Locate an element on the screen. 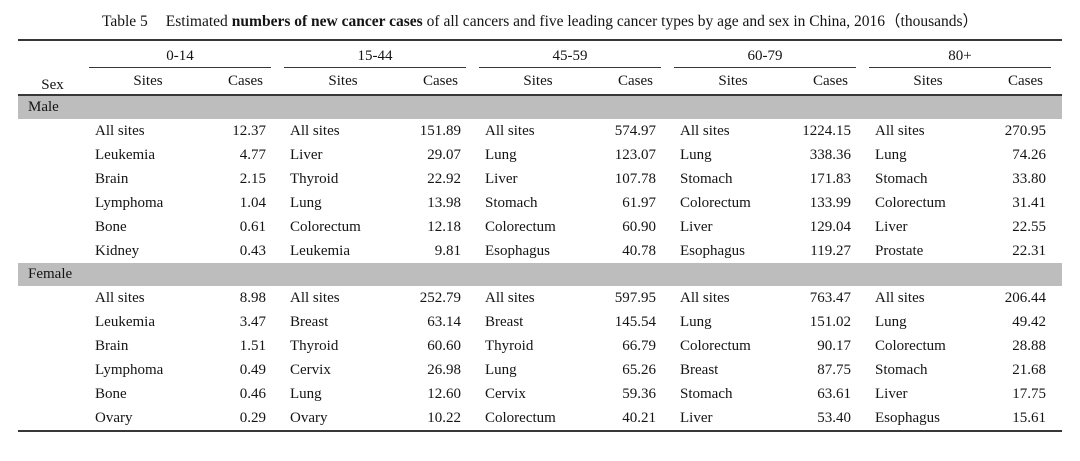 This screenshot has width=1080, height=461. site-cell: Thyroid is located at coordinates (314, 345).